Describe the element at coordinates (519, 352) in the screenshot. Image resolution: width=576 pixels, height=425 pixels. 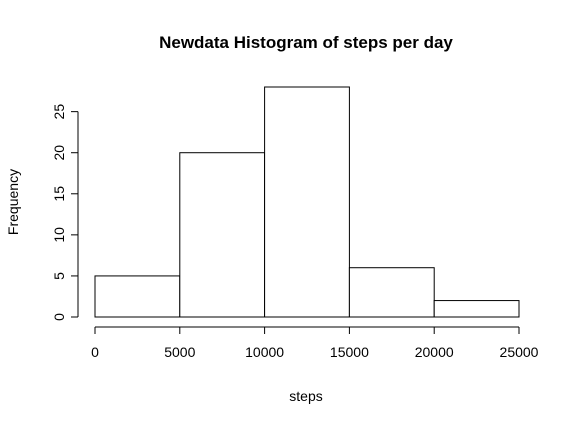
I see `x-tick-label-5: 25000` at that location.